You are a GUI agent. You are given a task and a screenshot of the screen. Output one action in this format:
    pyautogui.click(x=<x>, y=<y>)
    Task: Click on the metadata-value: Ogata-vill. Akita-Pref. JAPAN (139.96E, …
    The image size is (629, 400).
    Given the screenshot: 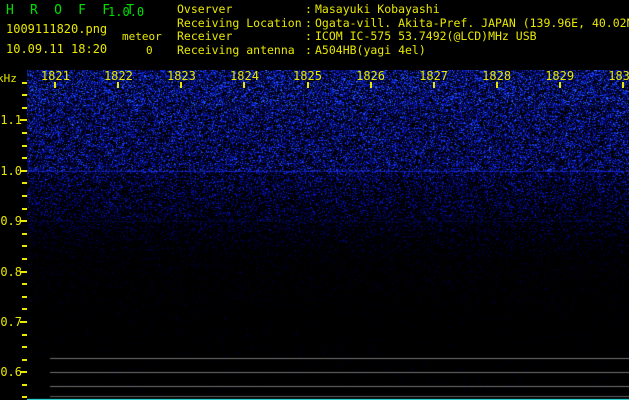 What is the action you would take?
    pyautogui.click(x=472, y=22)
    